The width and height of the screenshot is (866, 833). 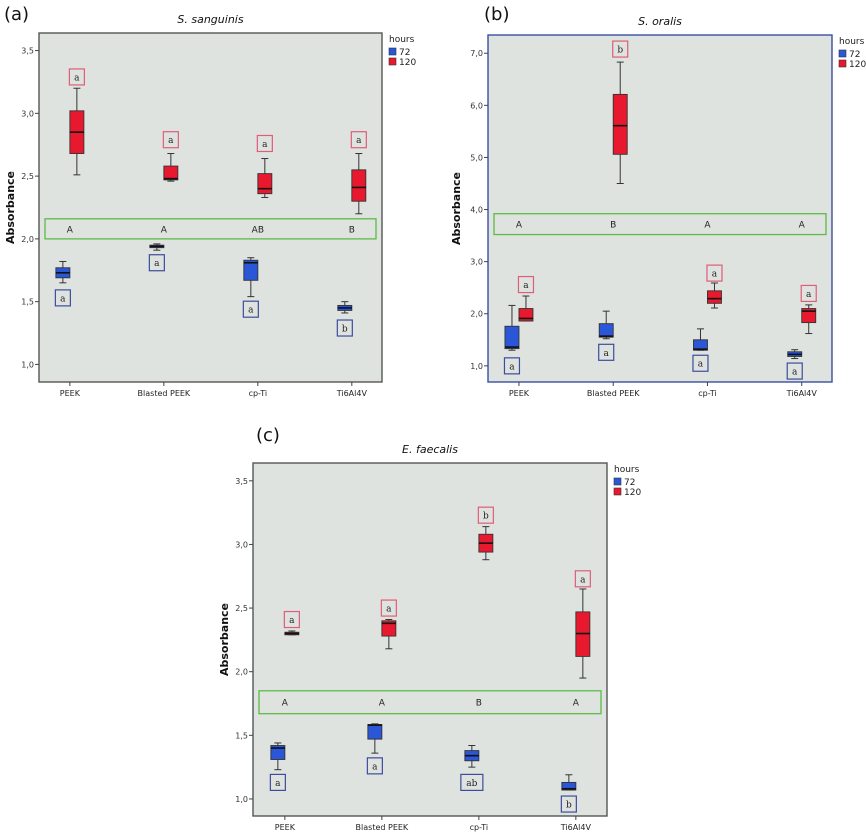 I want to click on y-tick-label: 4,0, so click(x=476, y=210).